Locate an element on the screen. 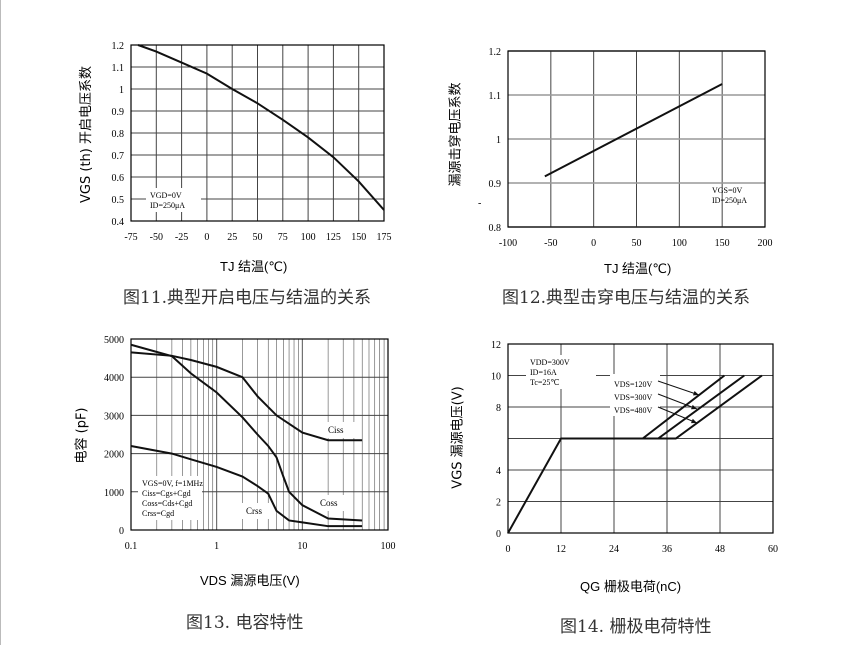 Image resolution: width=843 pixels, height=645 pixels. series-line-ciss is located at coordinates (246, 396).